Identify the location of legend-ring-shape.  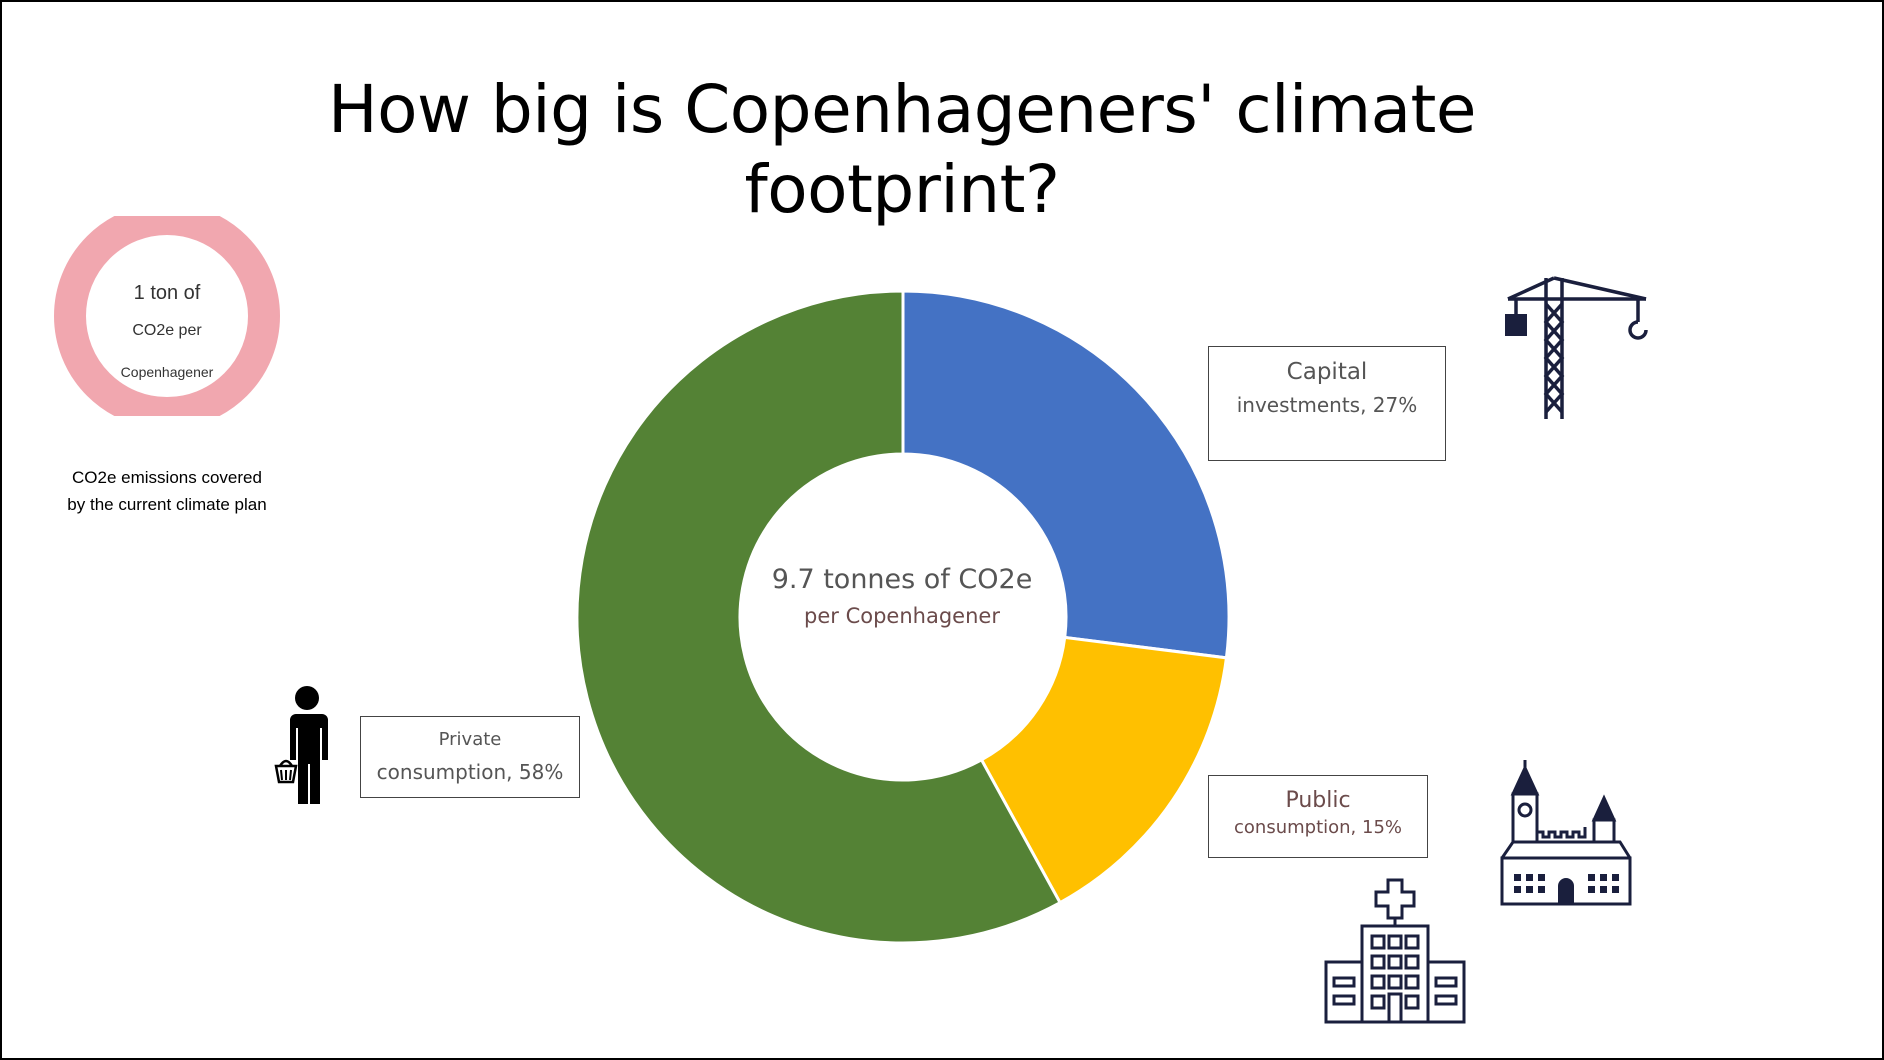
(167, 316).